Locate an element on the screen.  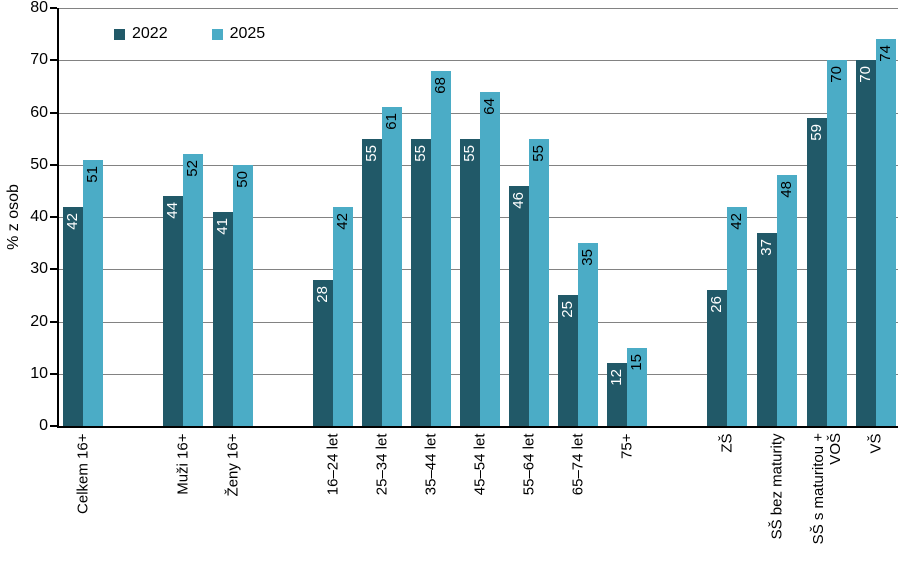
bar-pair: 12 15 is located at coordinates (627, 386).